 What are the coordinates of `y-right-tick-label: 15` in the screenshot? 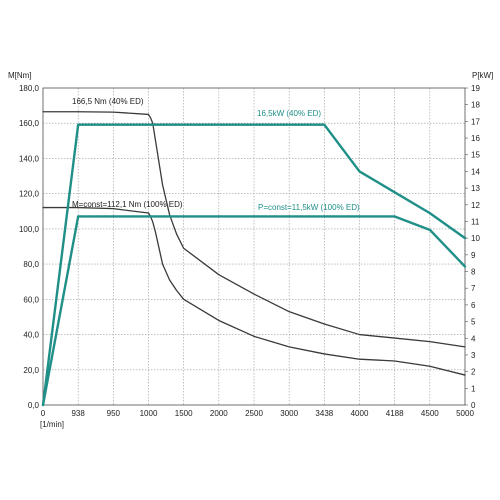 It's located at (475, 155).